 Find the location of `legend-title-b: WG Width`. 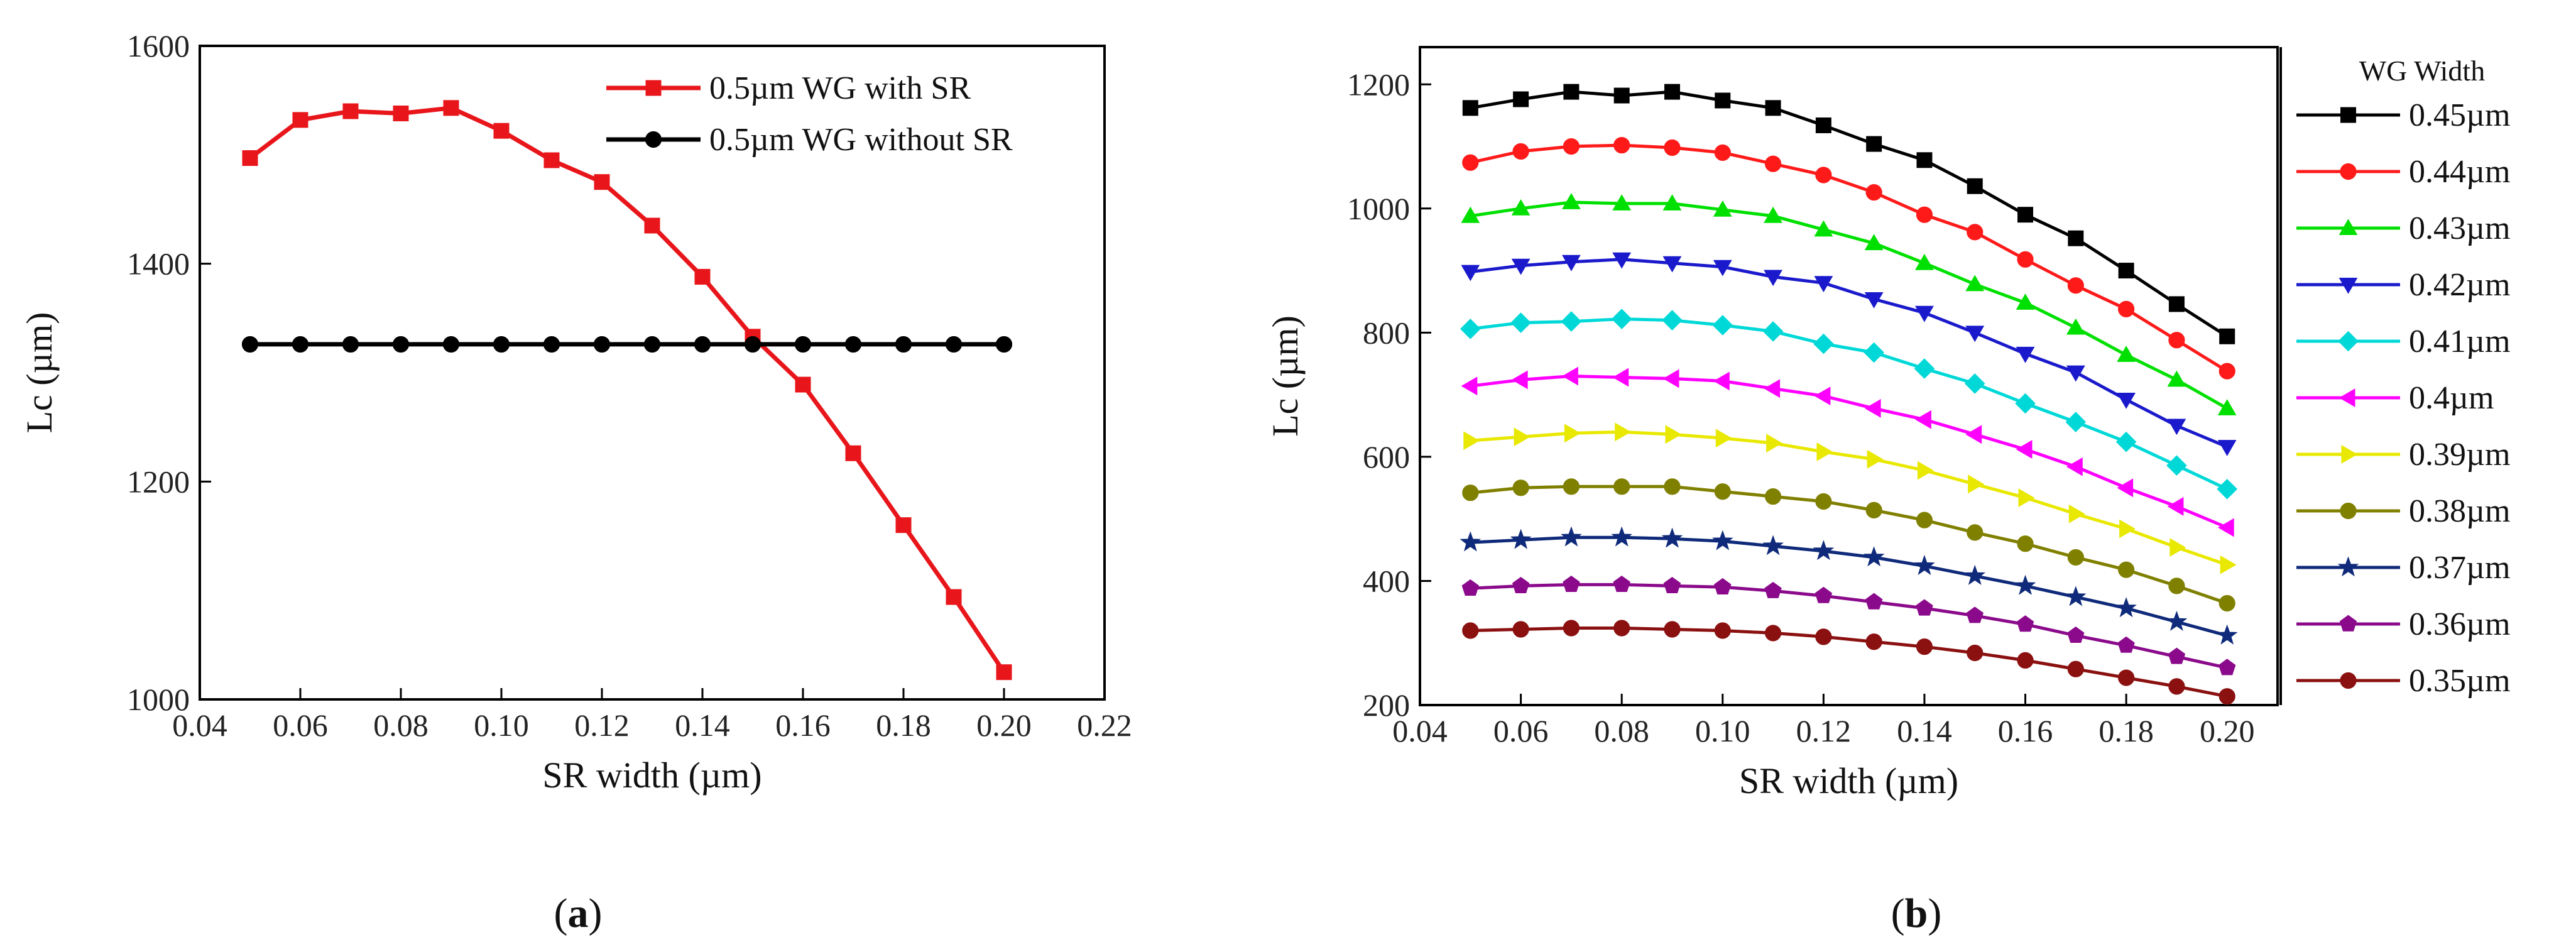

legend-title-b: WG Width is located at coordinates (2422, 71).